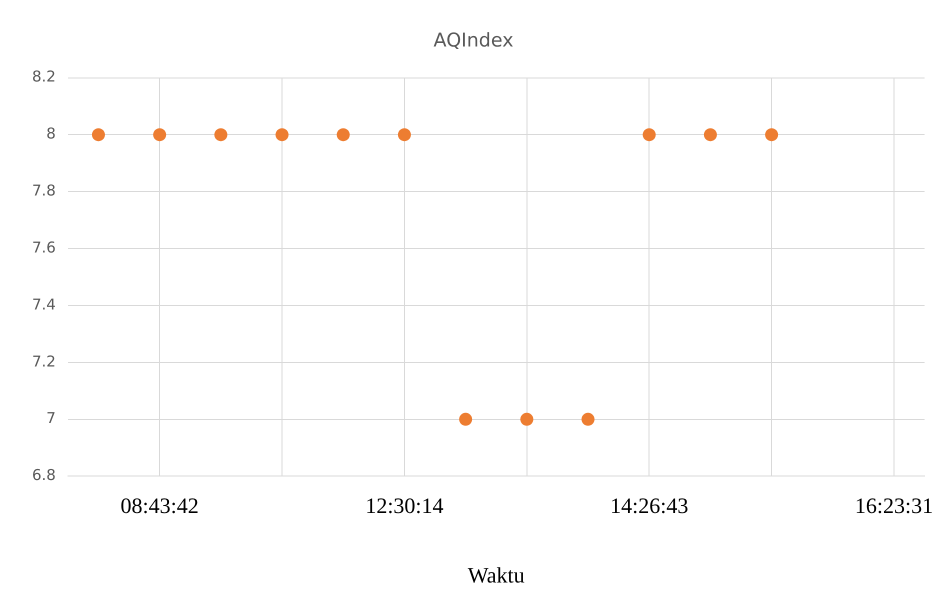  I want to click on y-tick-label: 7.2, so click(44, 361).